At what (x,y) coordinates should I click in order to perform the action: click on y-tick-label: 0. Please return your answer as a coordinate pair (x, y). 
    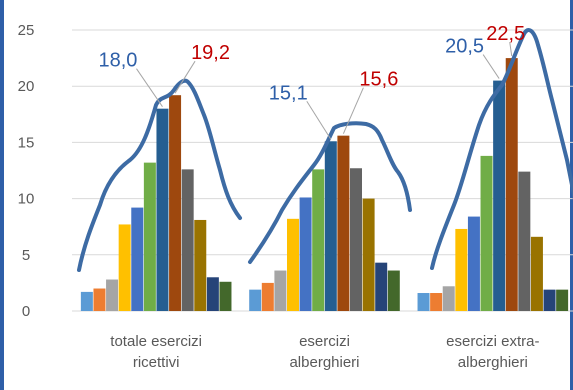
    Looking at the image, I should click on (26, 311).